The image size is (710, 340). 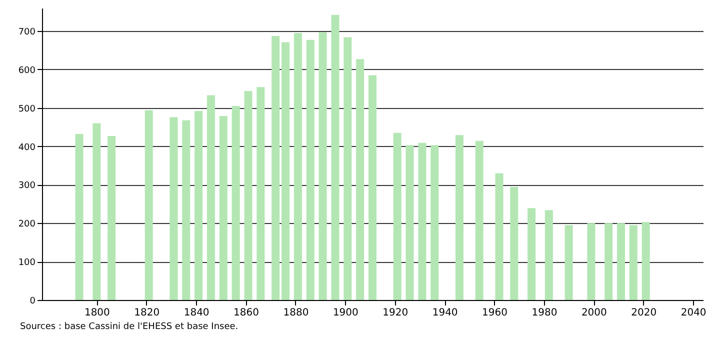 What do you see at coordinates (296, 313) in the screenshot?
I see `x-tick-label: 1880` at bounding box center [296, 313].